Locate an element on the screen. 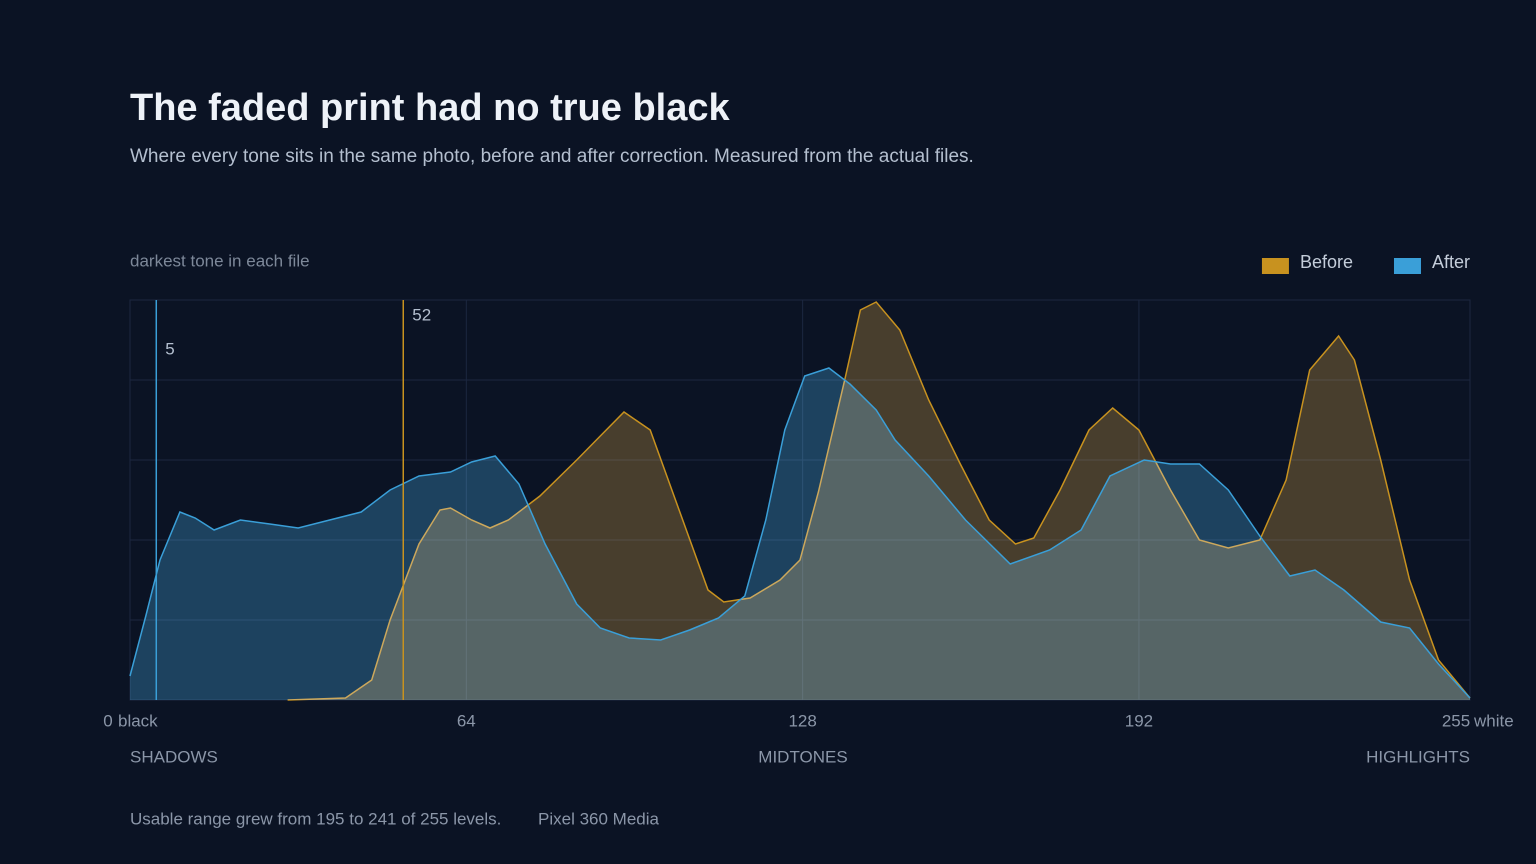 The width and height of the screenshot is (1536, 864). darkest-tone-label: 5 is located at coordinates (169, 348).